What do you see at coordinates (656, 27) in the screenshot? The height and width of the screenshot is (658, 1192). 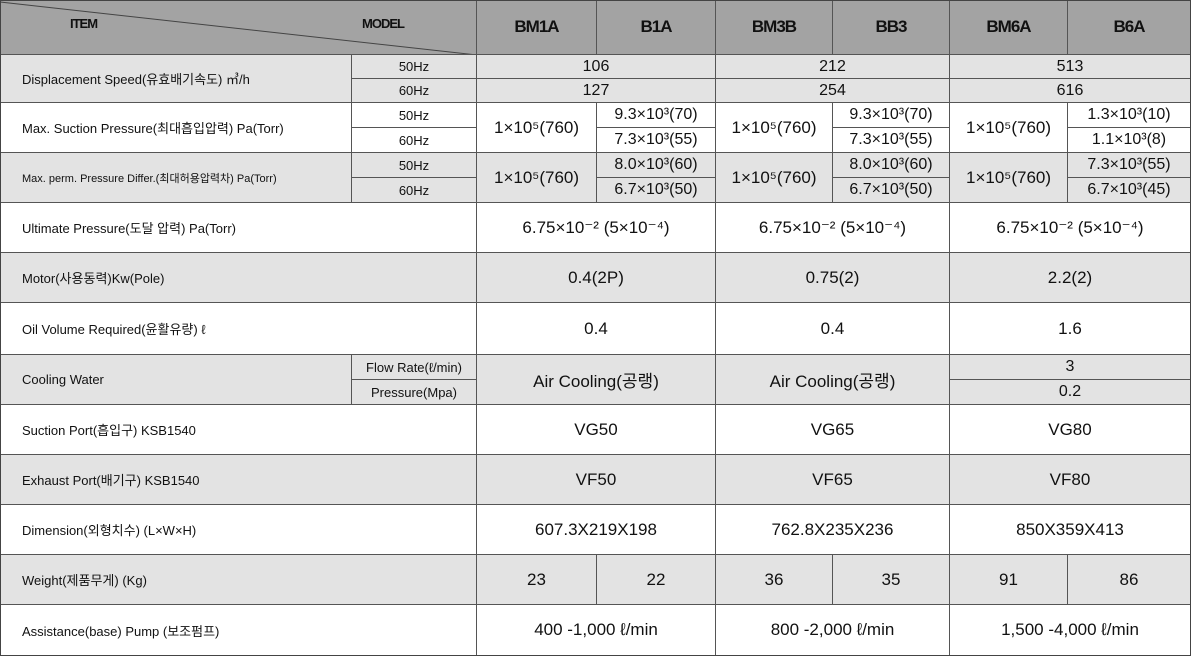 I see `model-name: B1A` at bounding box center [656, 27].